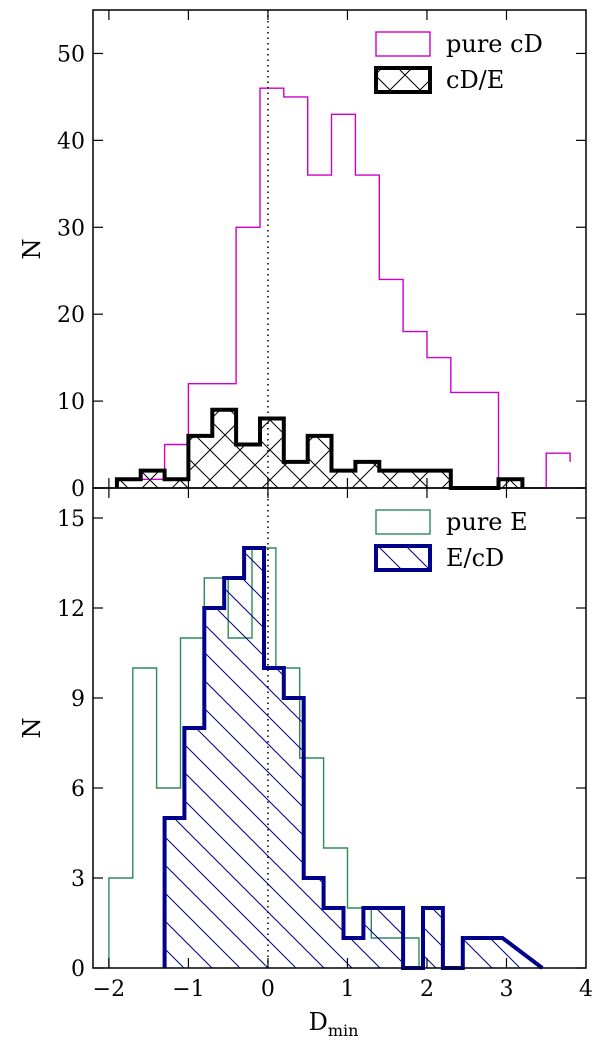  I want to click on y-tick-label: 10, so click(71, 402).